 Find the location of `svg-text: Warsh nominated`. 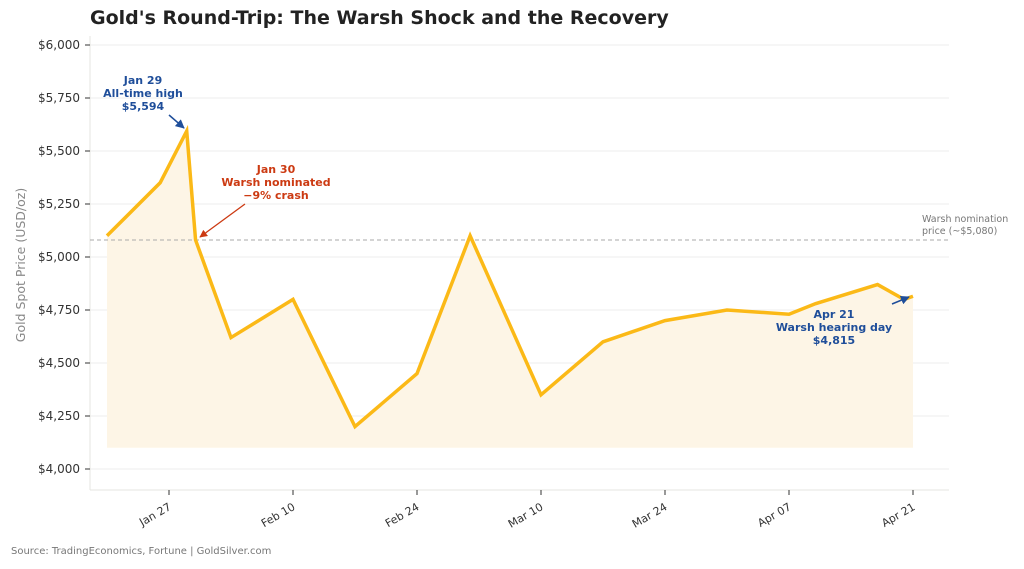

svg-text: Warsh nominated is located at coordinates (275, 182).